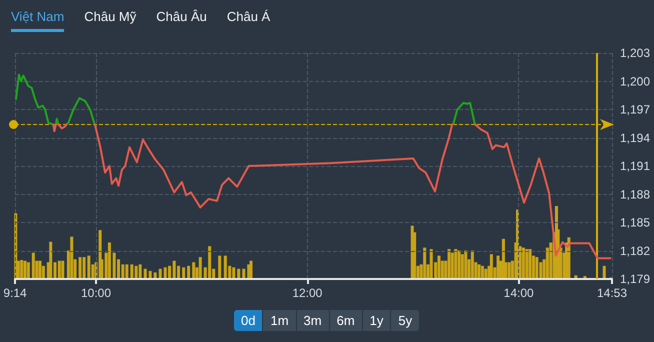 Image resolution: width=654 pixels, height=342 pixels. Describe the element at coordinates (307, 293) in the screenshot. I see `x-tick-label: 12:00` at that location.